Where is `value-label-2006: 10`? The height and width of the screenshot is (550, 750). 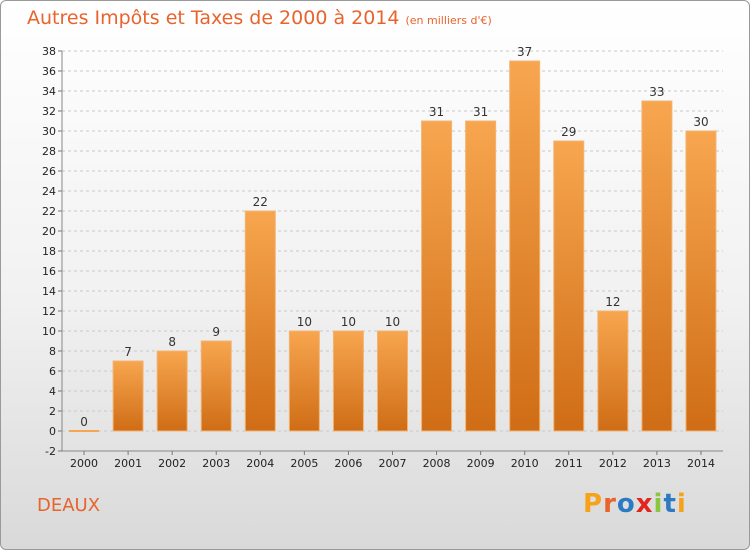 value-label-2006: 10 is located at coordinates (348, 322).